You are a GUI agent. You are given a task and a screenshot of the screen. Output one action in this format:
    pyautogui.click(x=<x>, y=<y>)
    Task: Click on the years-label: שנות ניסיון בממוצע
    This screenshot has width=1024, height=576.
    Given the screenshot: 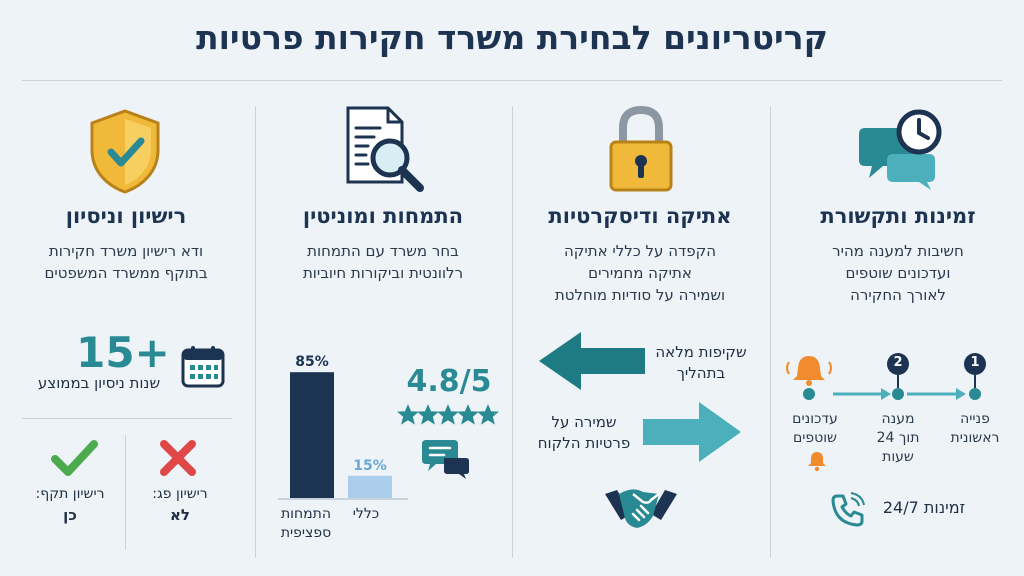 What is the action you would take?
    pyautogui.click(x=99, y=383)
    